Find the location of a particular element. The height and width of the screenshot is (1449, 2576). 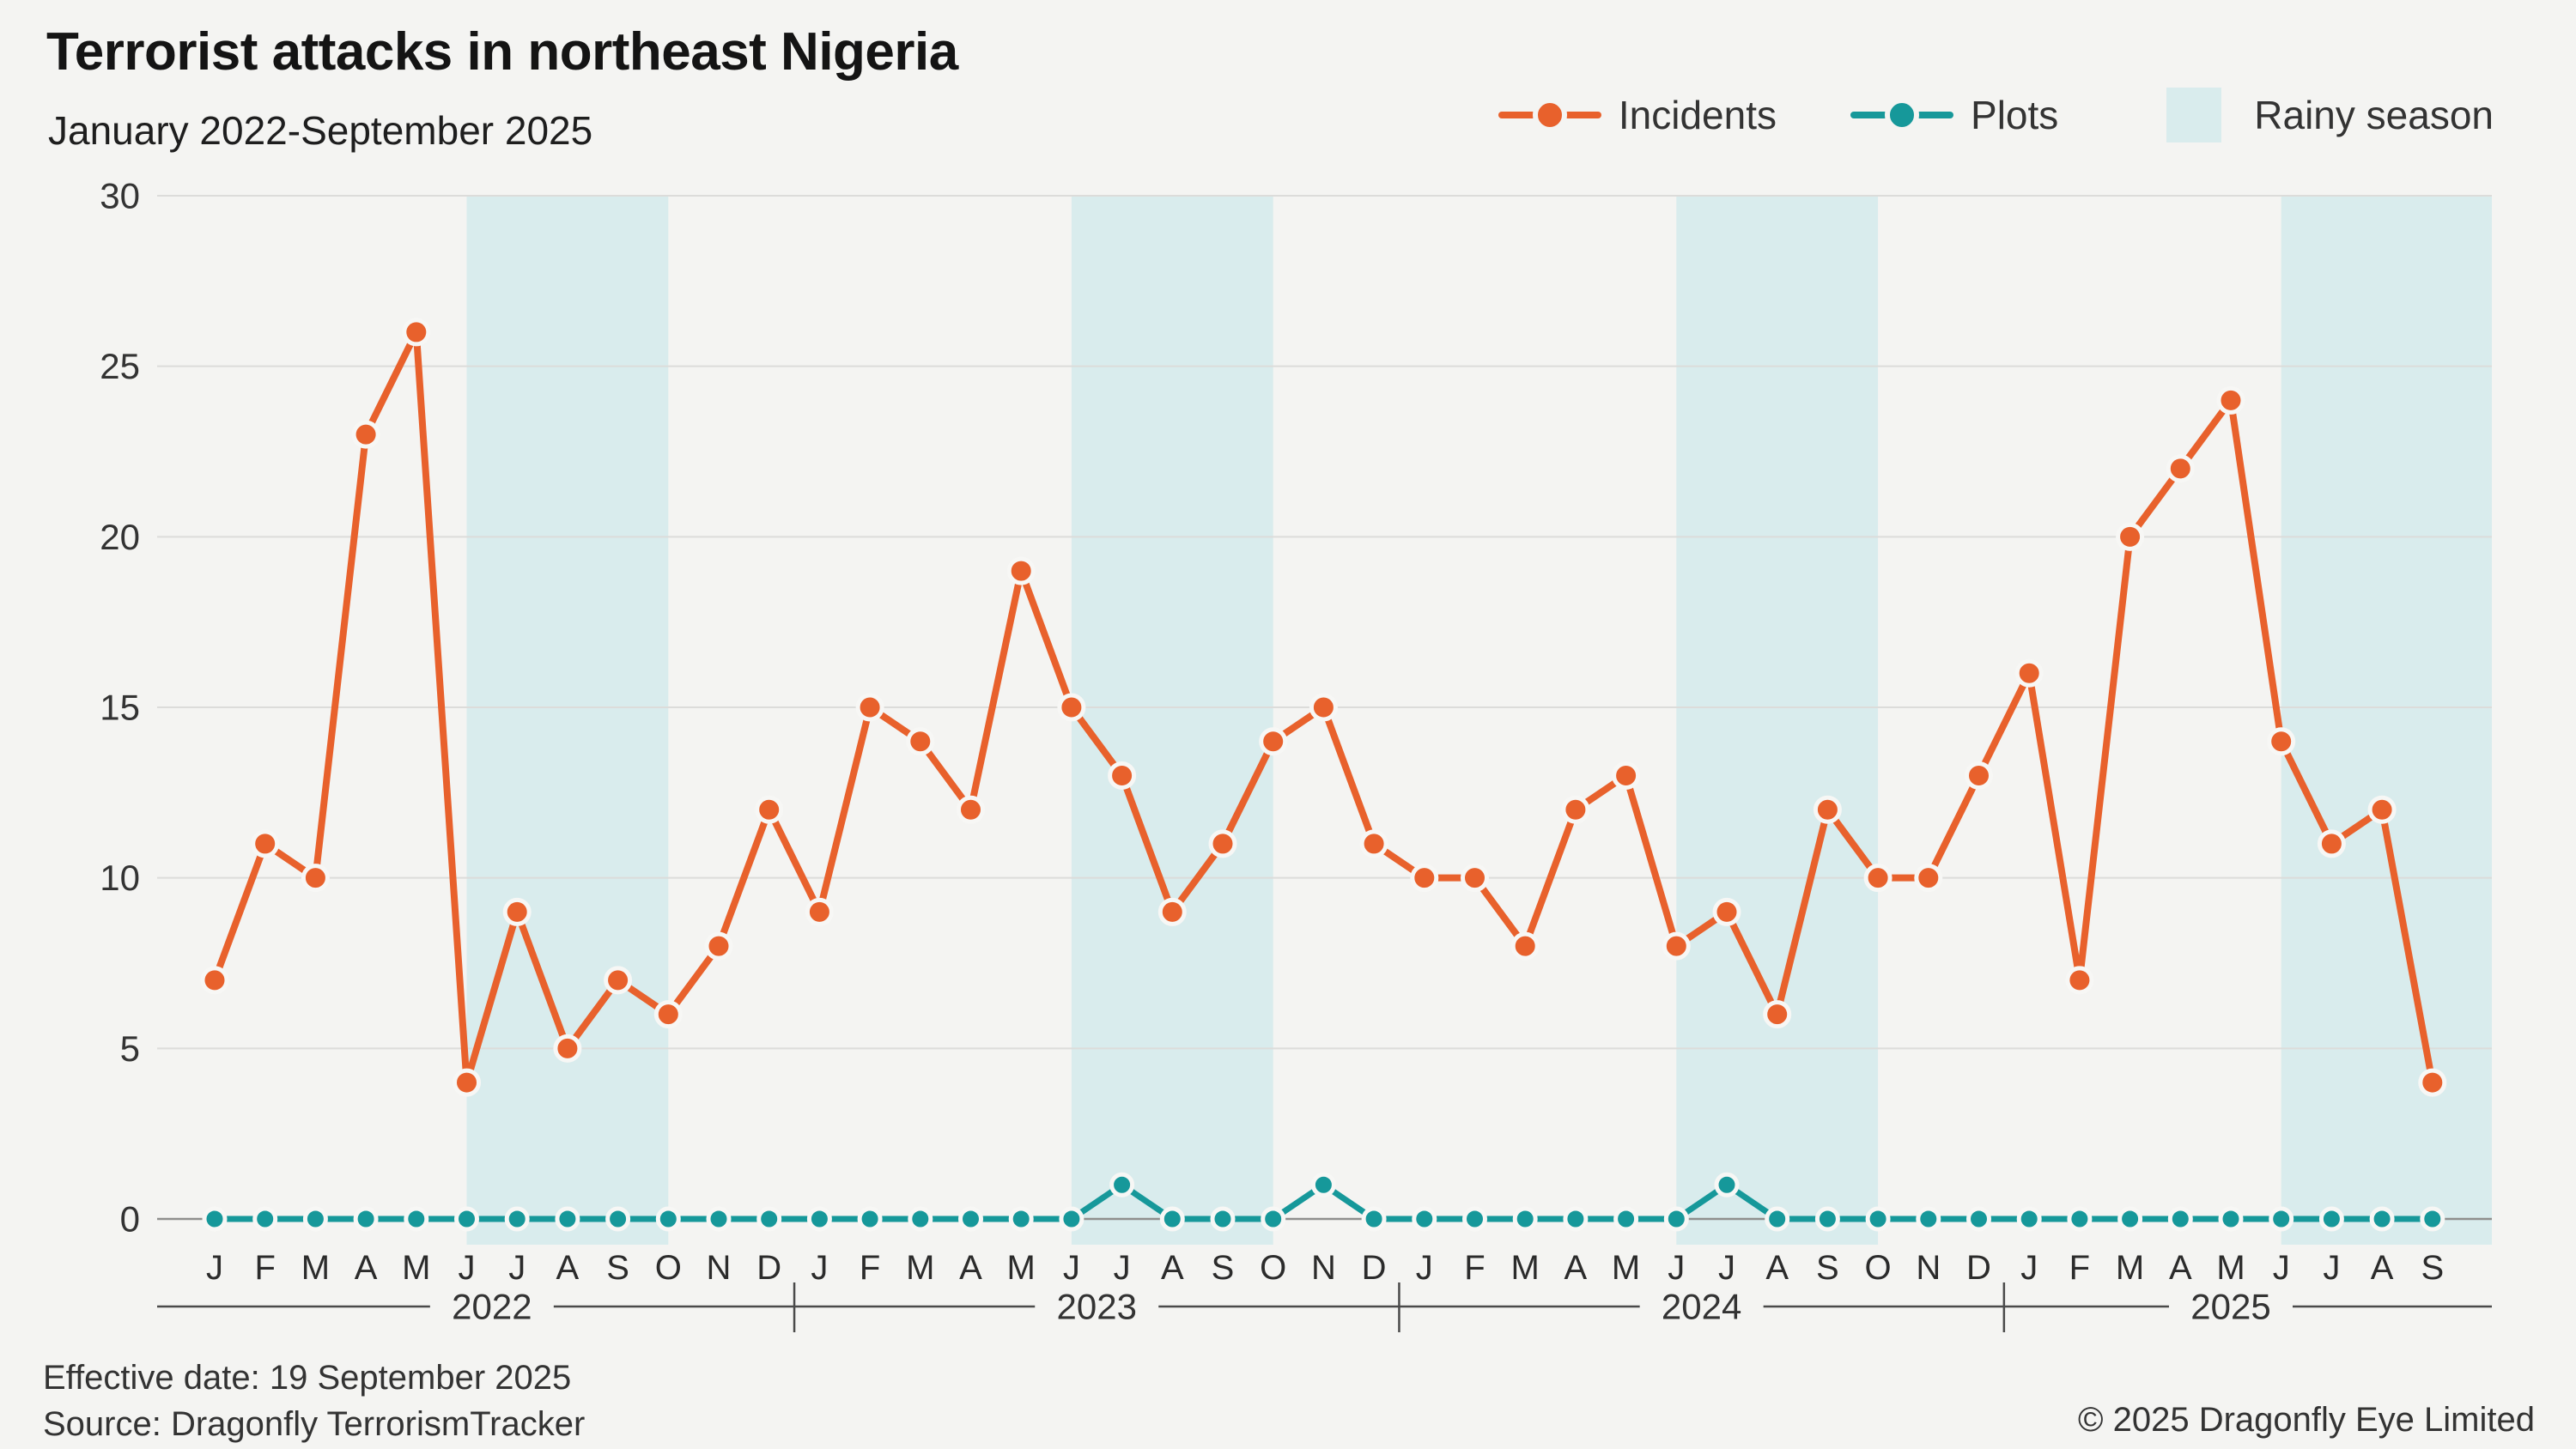

y-tick-label: 15 is located at coordinates (120, 708).